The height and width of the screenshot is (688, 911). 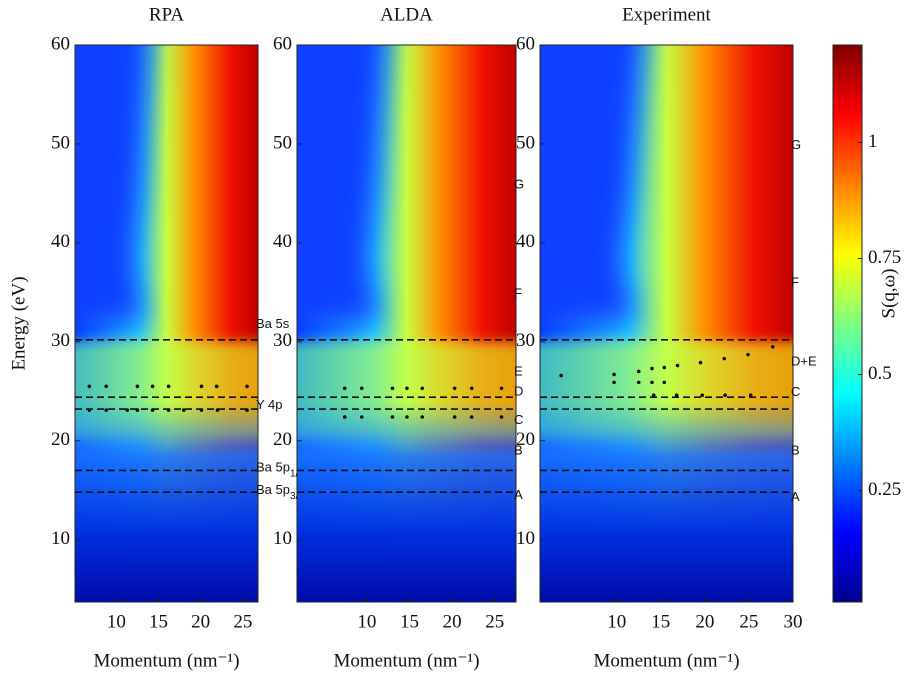 I want to click on colorbar-tick-label: 0.5, so click(x=880, y=373).